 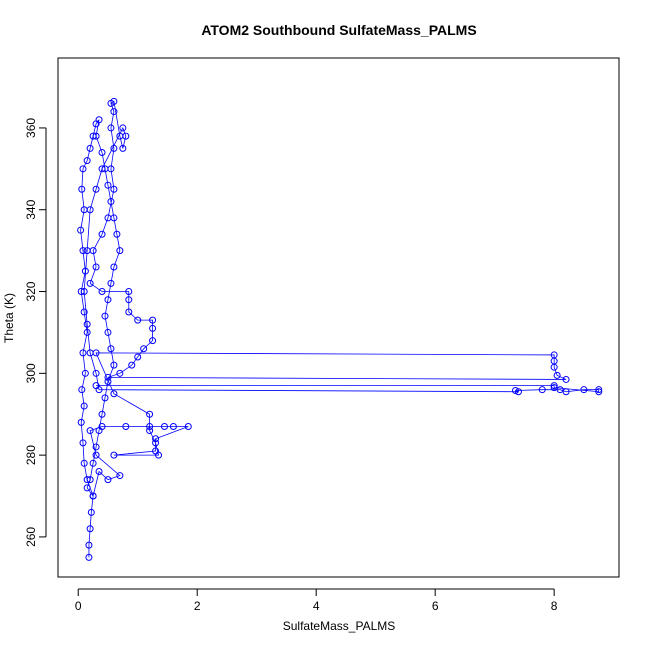 I want to click on x-axis-label: SulfateMass_PALMS, so click(x=339, y=626).